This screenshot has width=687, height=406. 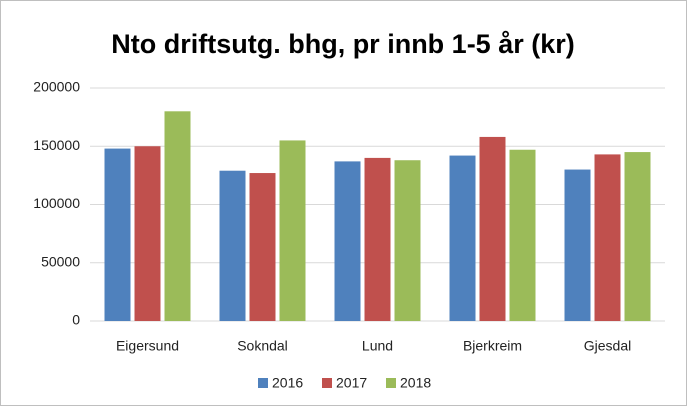 I want to click on y-tick-label: 150000, so click(x=56, y=145).